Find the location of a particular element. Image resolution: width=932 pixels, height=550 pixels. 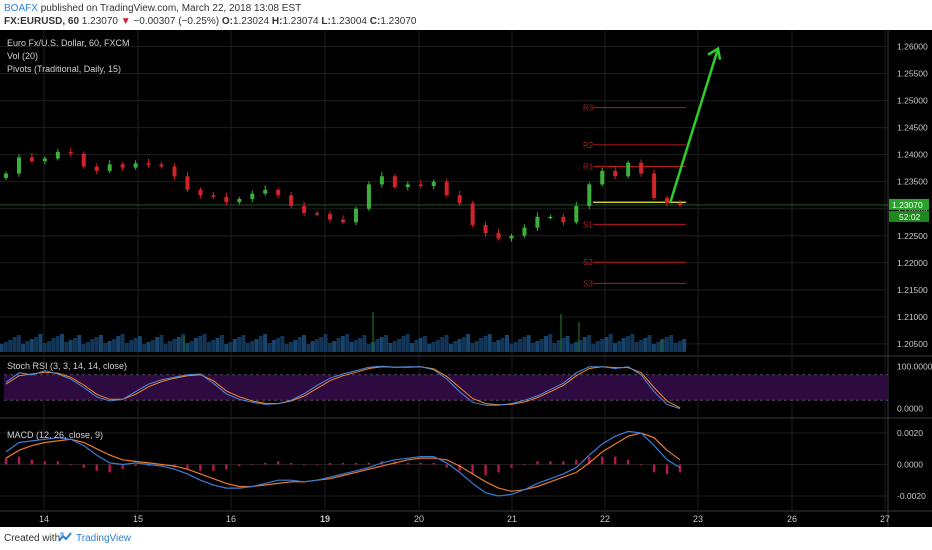

macd-tick-label: 0.0000 is located at coordinates (910, 465).